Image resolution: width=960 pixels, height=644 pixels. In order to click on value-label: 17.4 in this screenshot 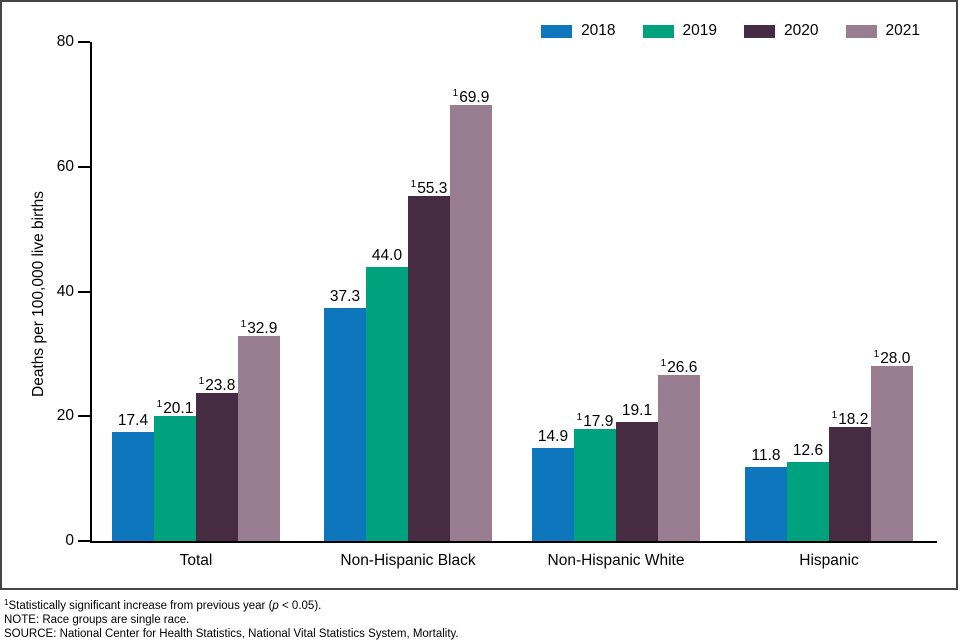, I will do `click(133, 421)`.